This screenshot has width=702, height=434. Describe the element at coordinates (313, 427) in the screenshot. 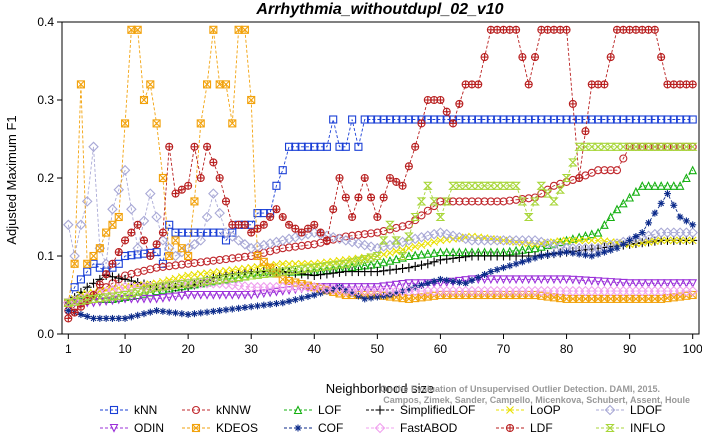

I see `legend-item-cof: COF` at that location.